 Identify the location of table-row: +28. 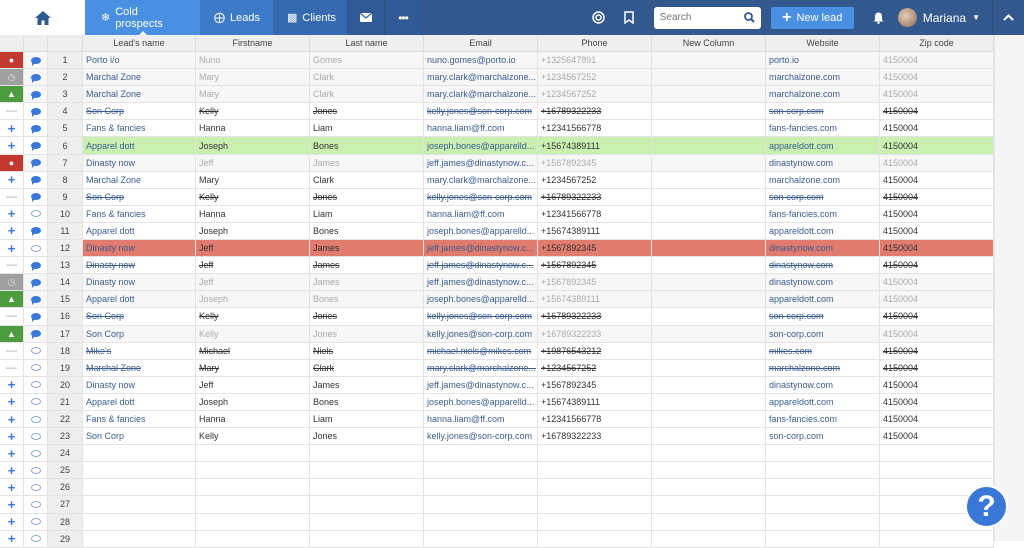
(497, 522).